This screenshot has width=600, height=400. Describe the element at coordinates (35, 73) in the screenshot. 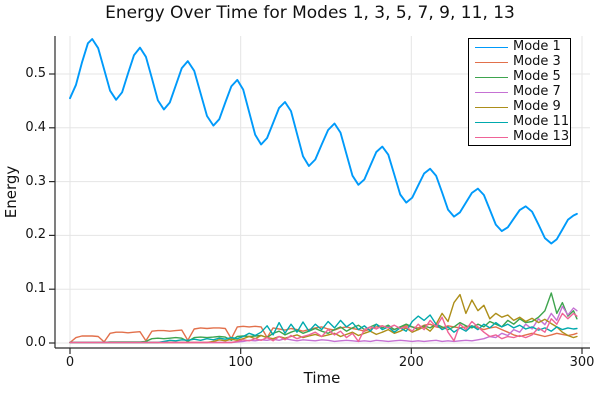

I see `y-tick-label-0.5: 0.5` at that location.